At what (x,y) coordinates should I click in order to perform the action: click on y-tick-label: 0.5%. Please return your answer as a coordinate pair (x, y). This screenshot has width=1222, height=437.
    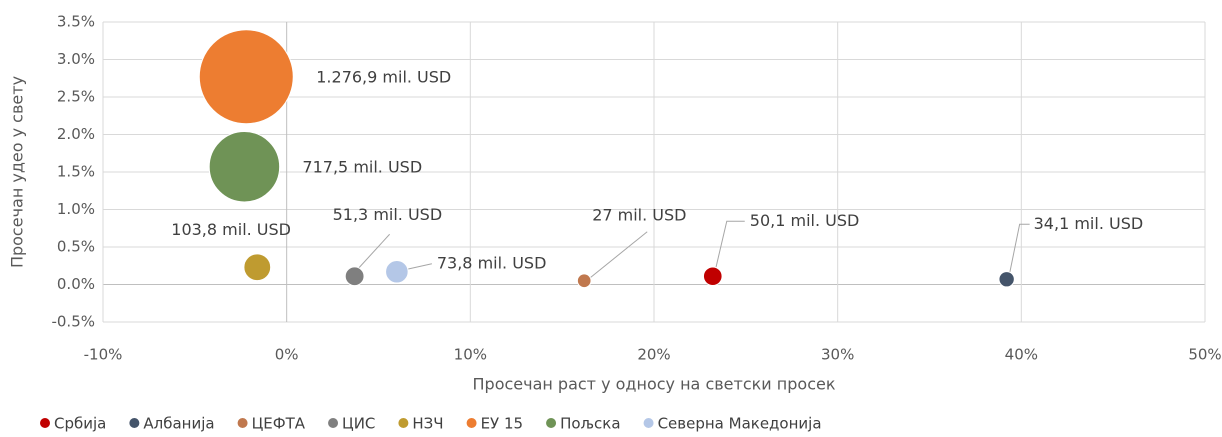
    Looking at the image, I should click on (76, 247).